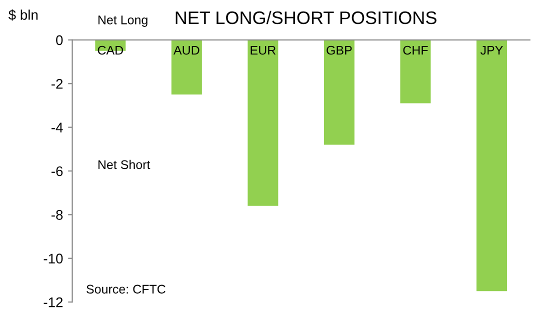 The width and height of the screenshot is (556, 322). What do you see at coordinates (57, 171) in the screenshot?
I see `y-tick-label: -6` at bounding box center [57, 171].